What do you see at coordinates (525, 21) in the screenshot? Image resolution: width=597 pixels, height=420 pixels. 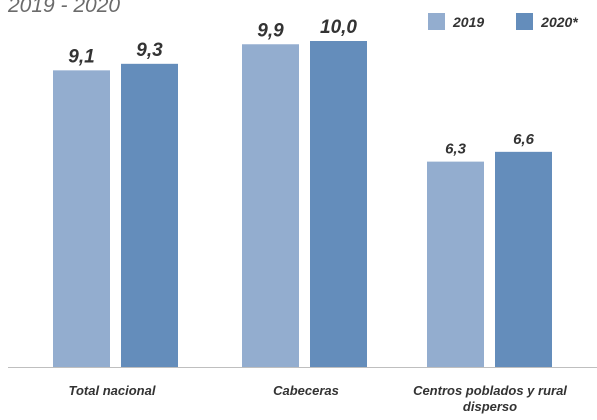 I see `legend-swatch-2020` at bounding box center [525, 21].